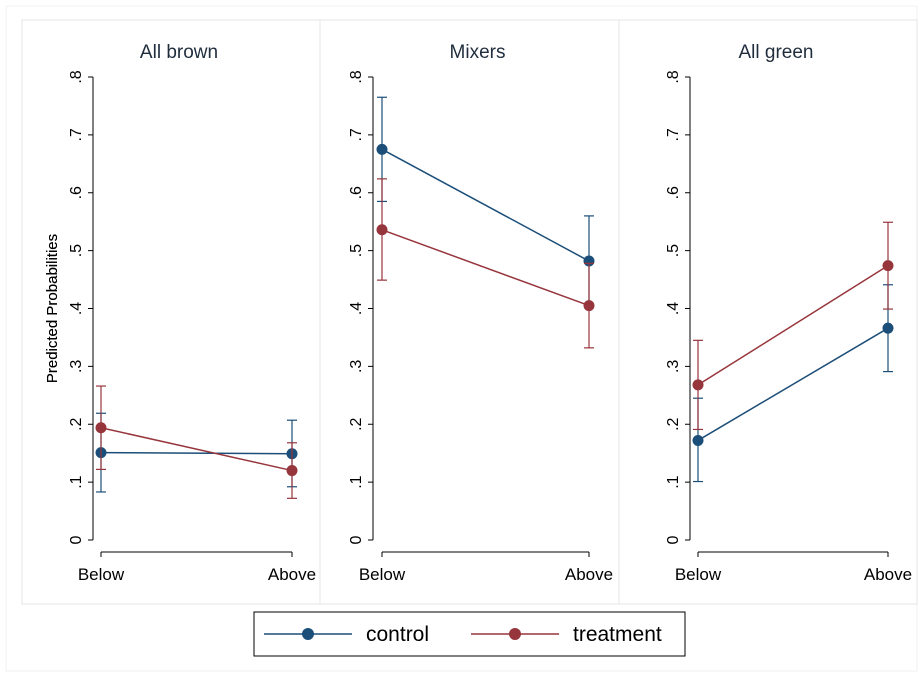 The image size is (922, 675). What do you see at coordinates (566, 634) in the screenshot?
I see `legend-item-treatment: treatment` at bounding box center [566, 634].